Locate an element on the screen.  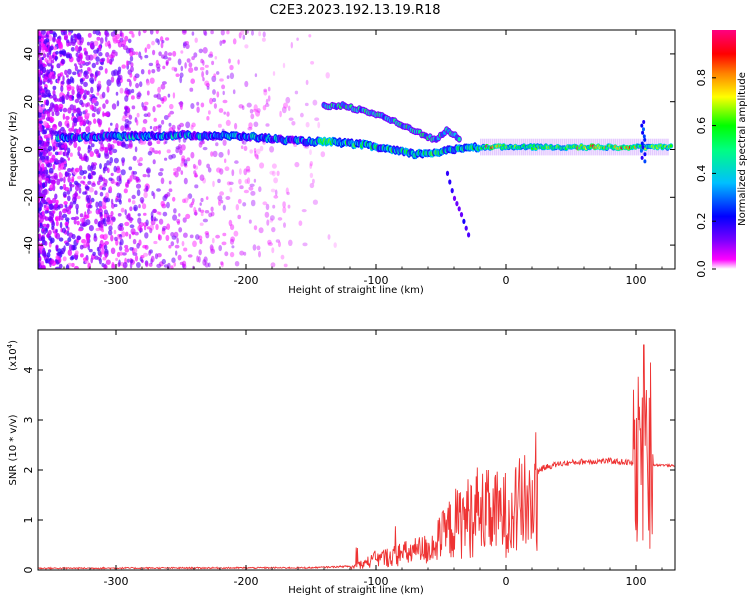
heatmap-spike-cell is located at coordinates (645, 161).